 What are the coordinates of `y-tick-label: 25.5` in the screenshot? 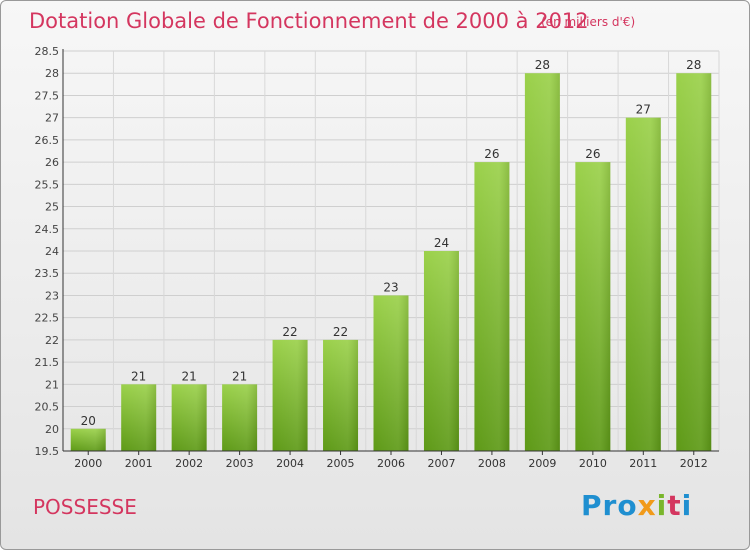 It's located at (47, 184).